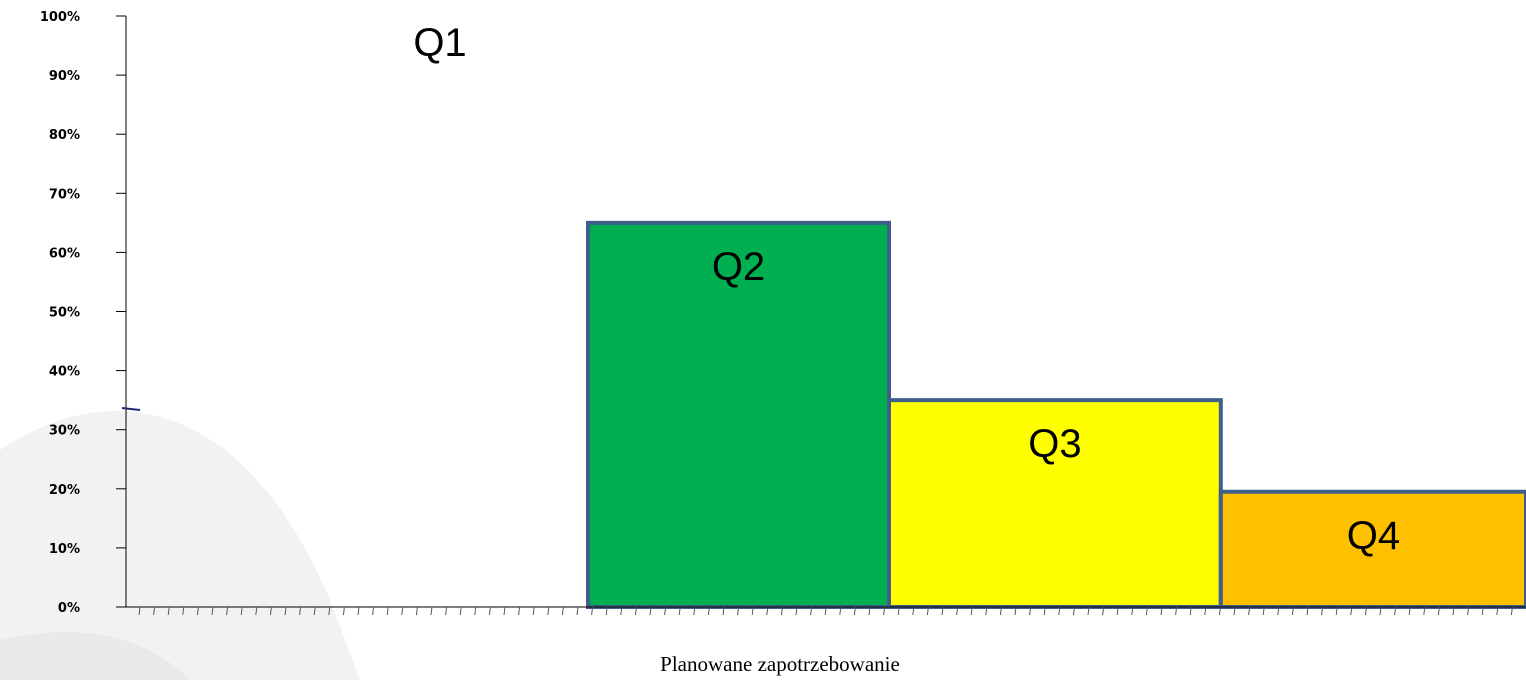 This screenshot has width=1526, height=680. Describe the element at coordinates (64, 490) in the screenshot. I see `y-tick-label: 20%` at that location.